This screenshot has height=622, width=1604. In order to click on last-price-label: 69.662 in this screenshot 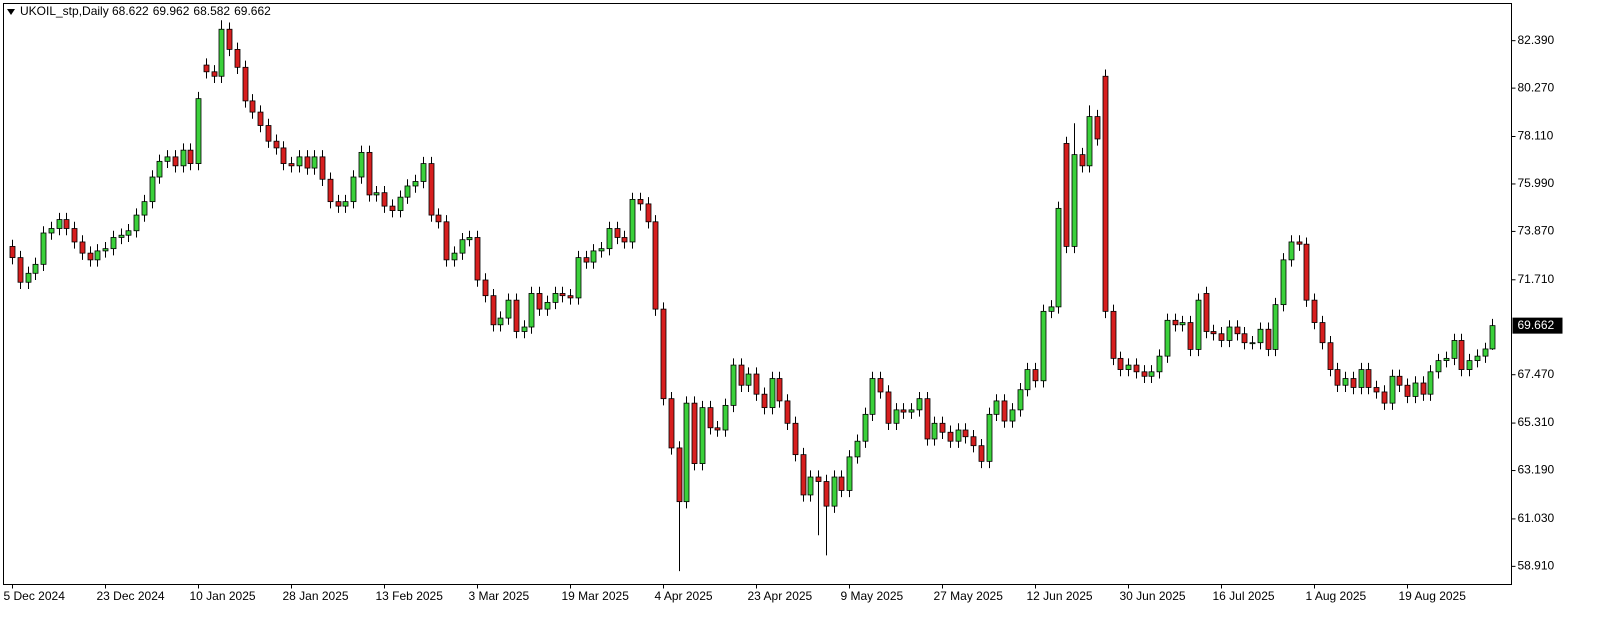, I will do `click(1536, 325)`.